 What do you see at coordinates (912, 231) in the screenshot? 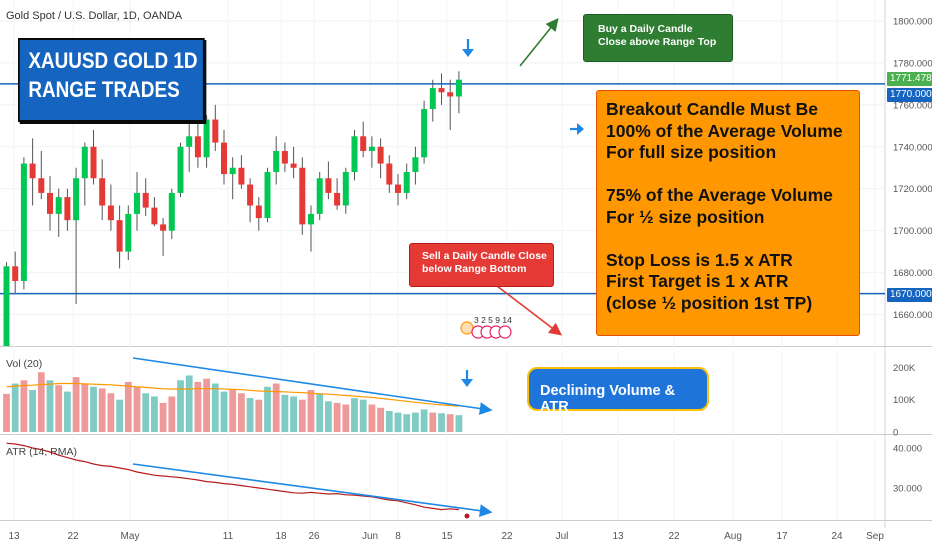
I see `price-tick-label: 1700.000` at bounding box center [912, 231].